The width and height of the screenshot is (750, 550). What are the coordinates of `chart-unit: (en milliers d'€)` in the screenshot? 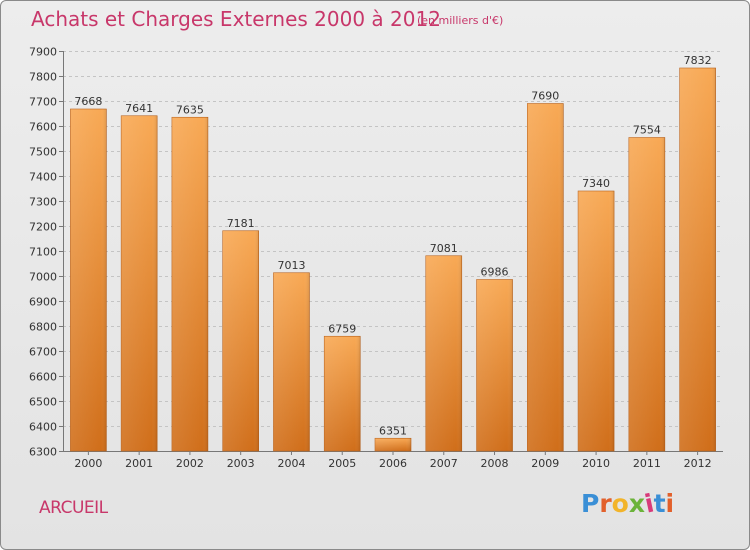 It's located at (460, 20).